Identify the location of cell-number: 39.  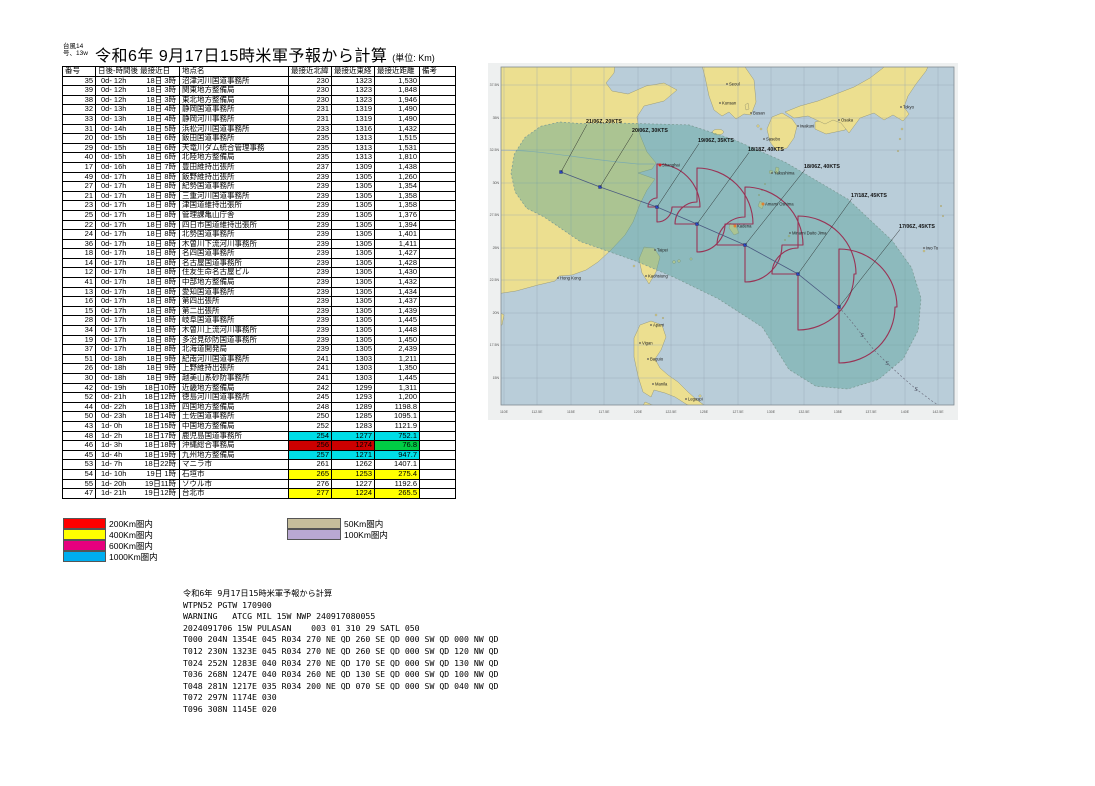
(79, 90).